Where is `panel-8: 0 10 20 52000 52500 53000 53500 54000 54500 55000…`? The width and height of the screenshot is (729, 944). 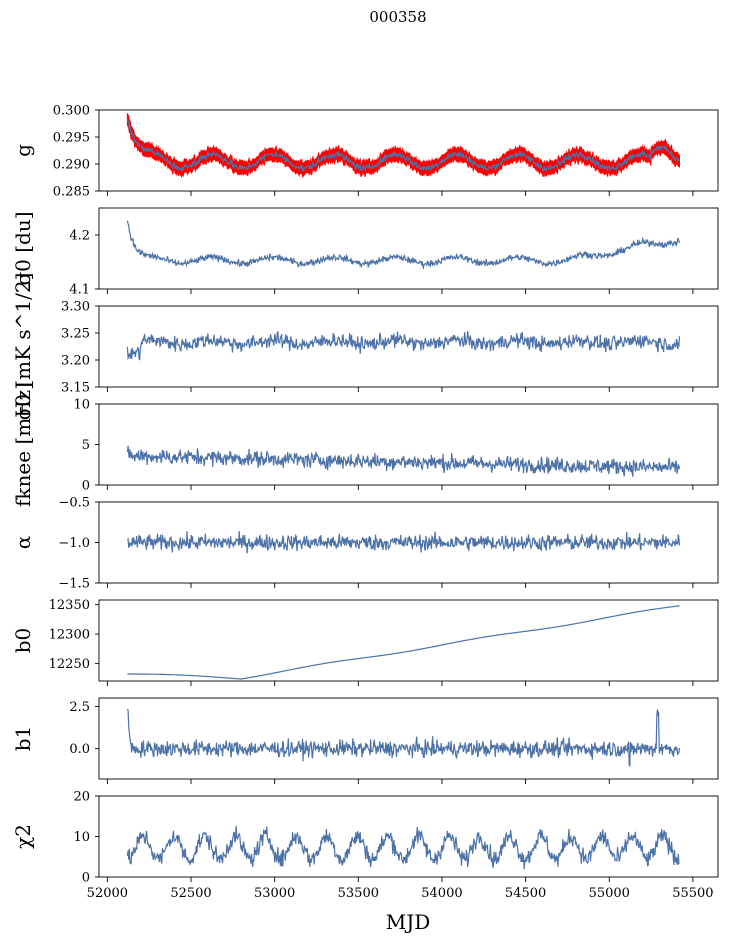
panel-8: 0 10 20 52000 52500 53000 53500 54000 54500 55000… is located at coordinates (365, 845).